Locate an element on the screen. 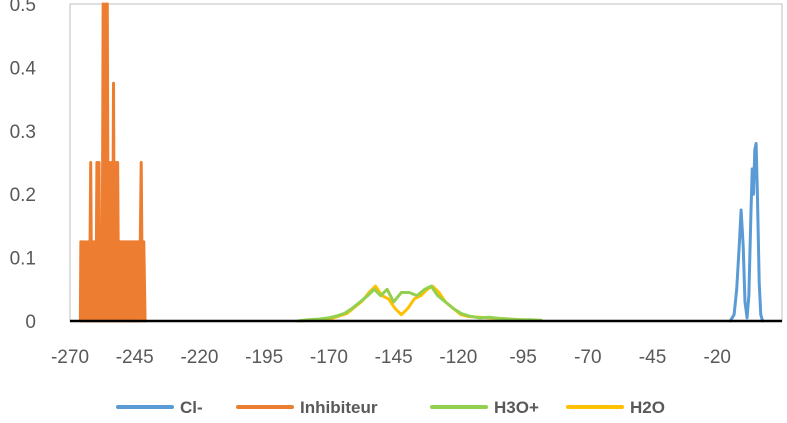 The height and width of the screenshot is (423, 787). x-tick-labels: -270 -245 -220 -195 -170 -145 -120 -95 -70 -45 -20 is located at coordinates (391, 357).